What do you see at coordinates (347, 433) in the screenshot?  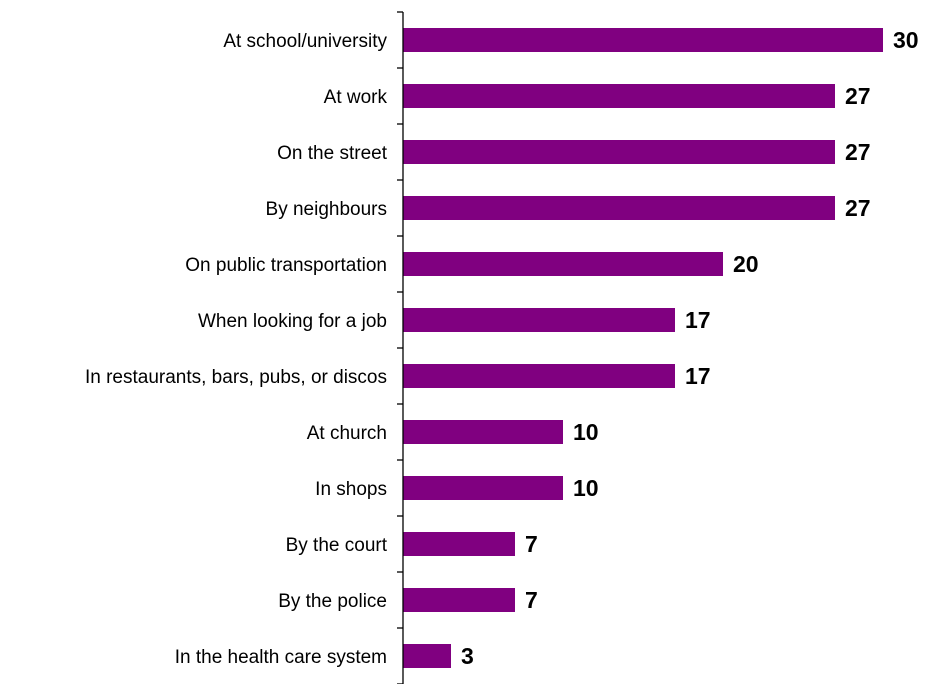 I see `category-label: At church` at bounding box center [347, 433].